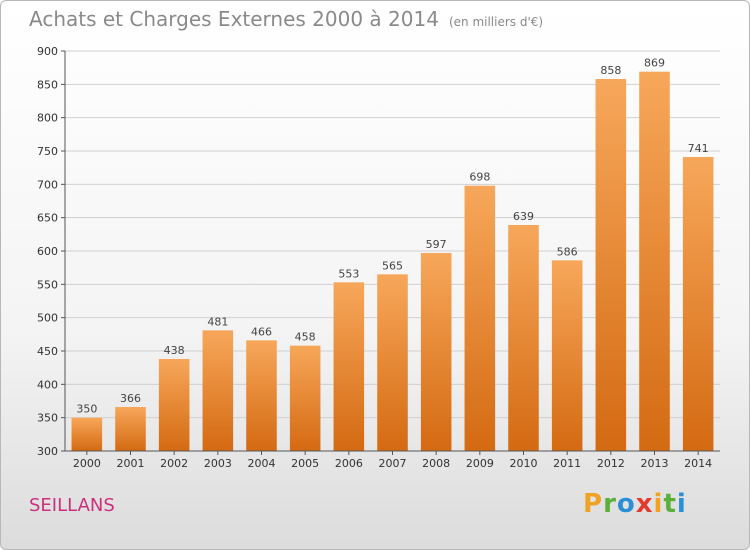 Image resolution: width=750 pixels, height=550 pixels. What do you see at coordinates (436, 463) in the screenshot?
I see `x-tick-label: 2008` at bounding box center [436, 463].